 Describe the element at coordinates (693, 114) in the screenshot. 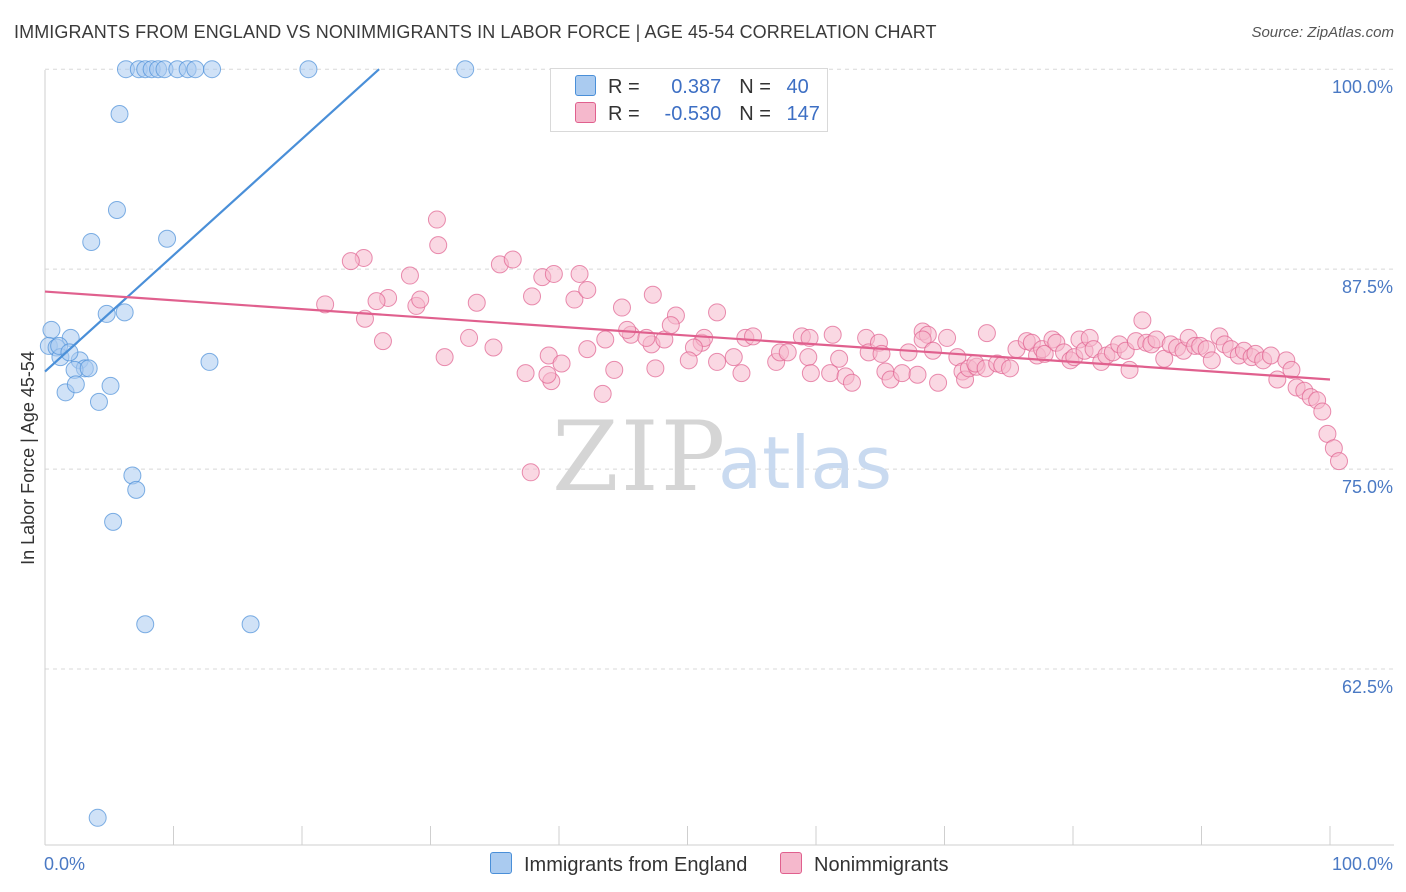

I see `legend-r-value: -0.530` at that location.